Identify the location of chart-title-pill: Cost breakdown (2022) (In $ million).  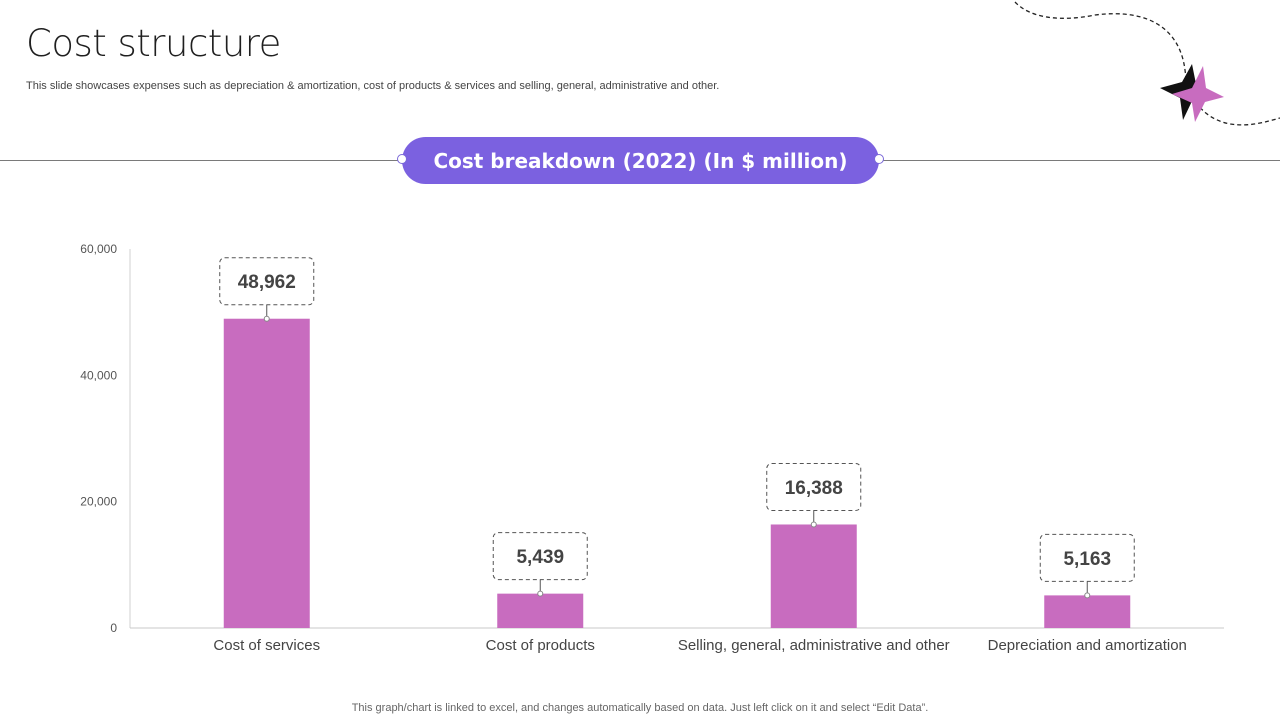
(640, 160).